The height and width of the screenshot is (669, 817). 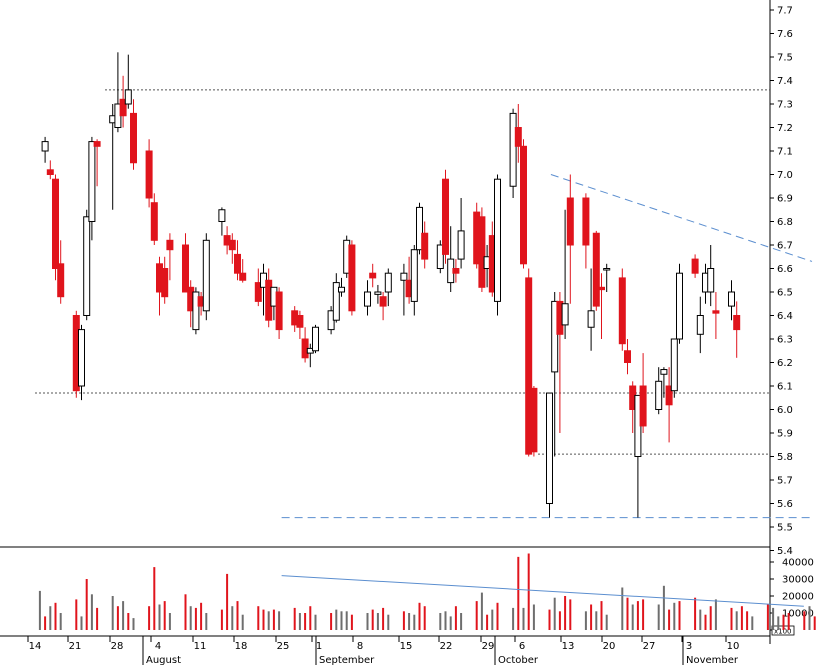 What do you see at coordinates (360, 646) in the screenshot?
I see `day-tick-label: 8` at bounding box center [360, 646].